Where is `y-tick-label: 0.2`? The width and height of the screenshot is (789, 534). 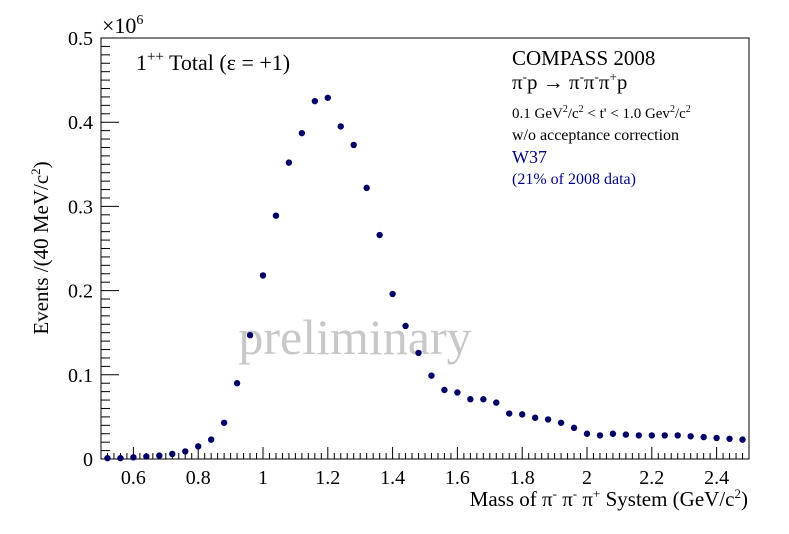
y-tick-label: 0.2 is located at coordinates (80, 292).